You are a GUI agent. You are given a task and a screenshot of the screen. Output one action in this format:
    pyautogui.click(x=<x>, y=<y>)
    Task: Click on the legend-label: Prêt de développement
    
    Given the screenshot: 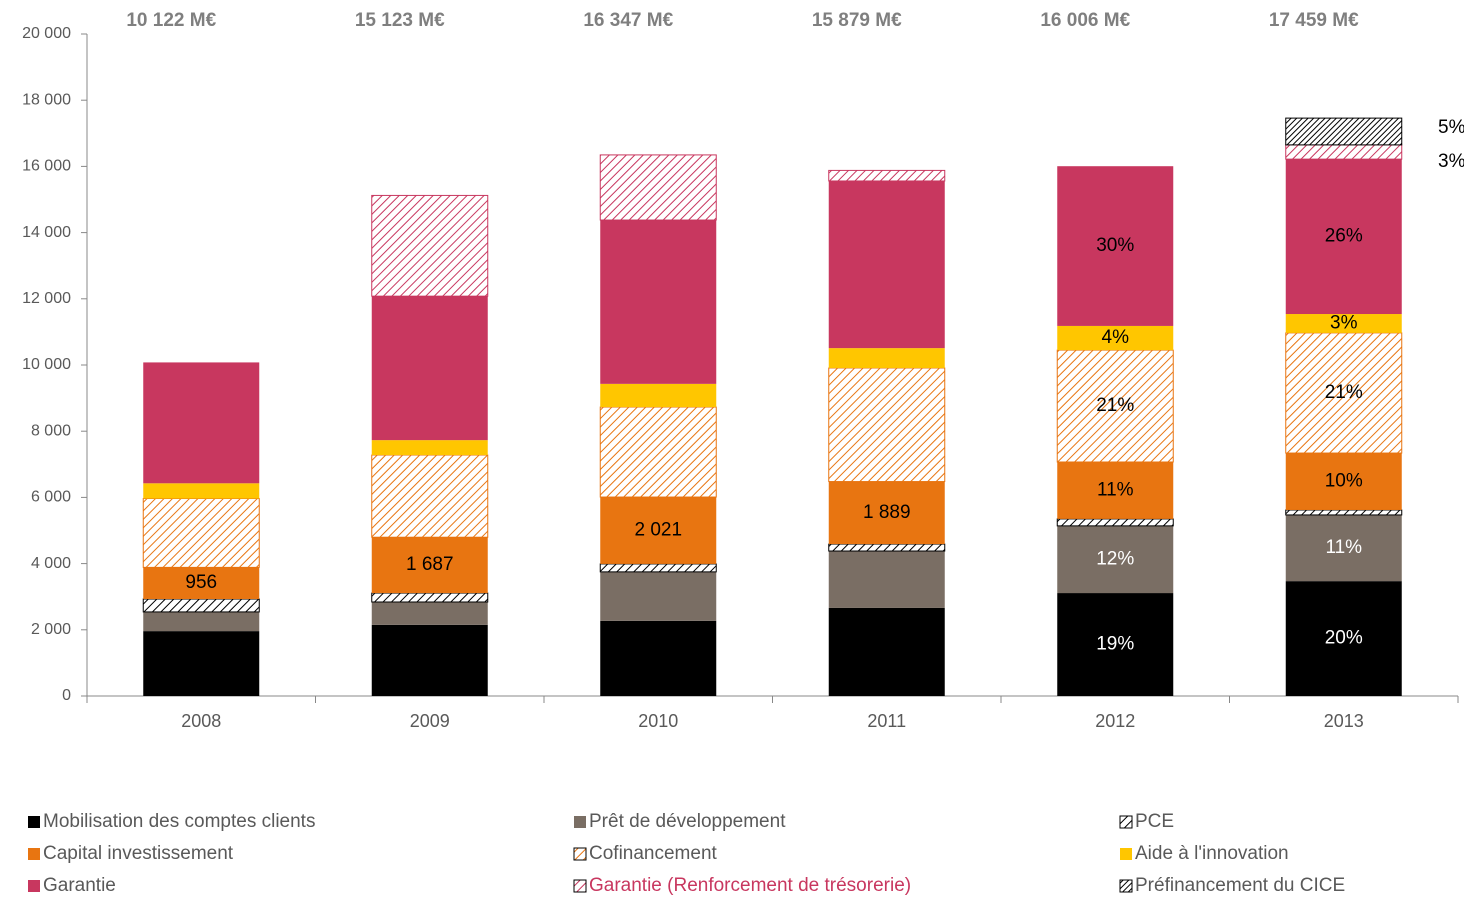 What is the action you would take?
    pyautogui.click(x=687, y=821)
    